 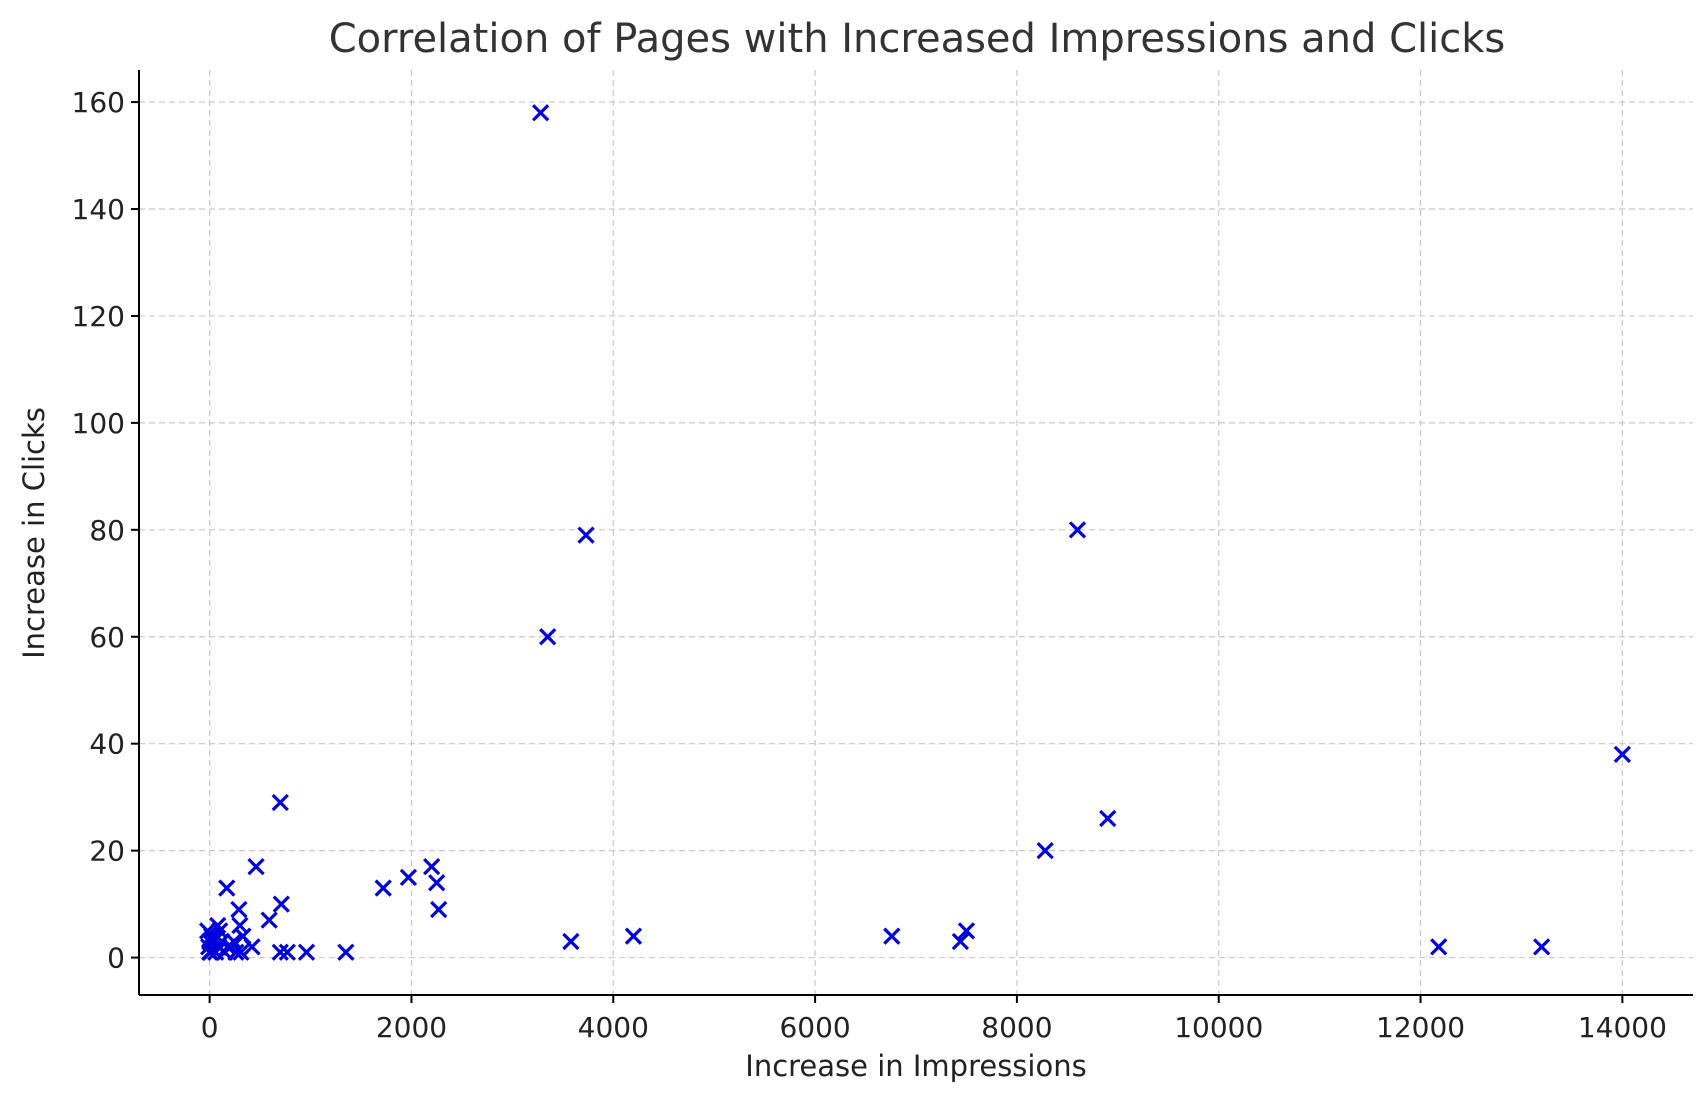 I want to click on x-axis-label: Increase in Impressions, so click(x=915, y=1066).